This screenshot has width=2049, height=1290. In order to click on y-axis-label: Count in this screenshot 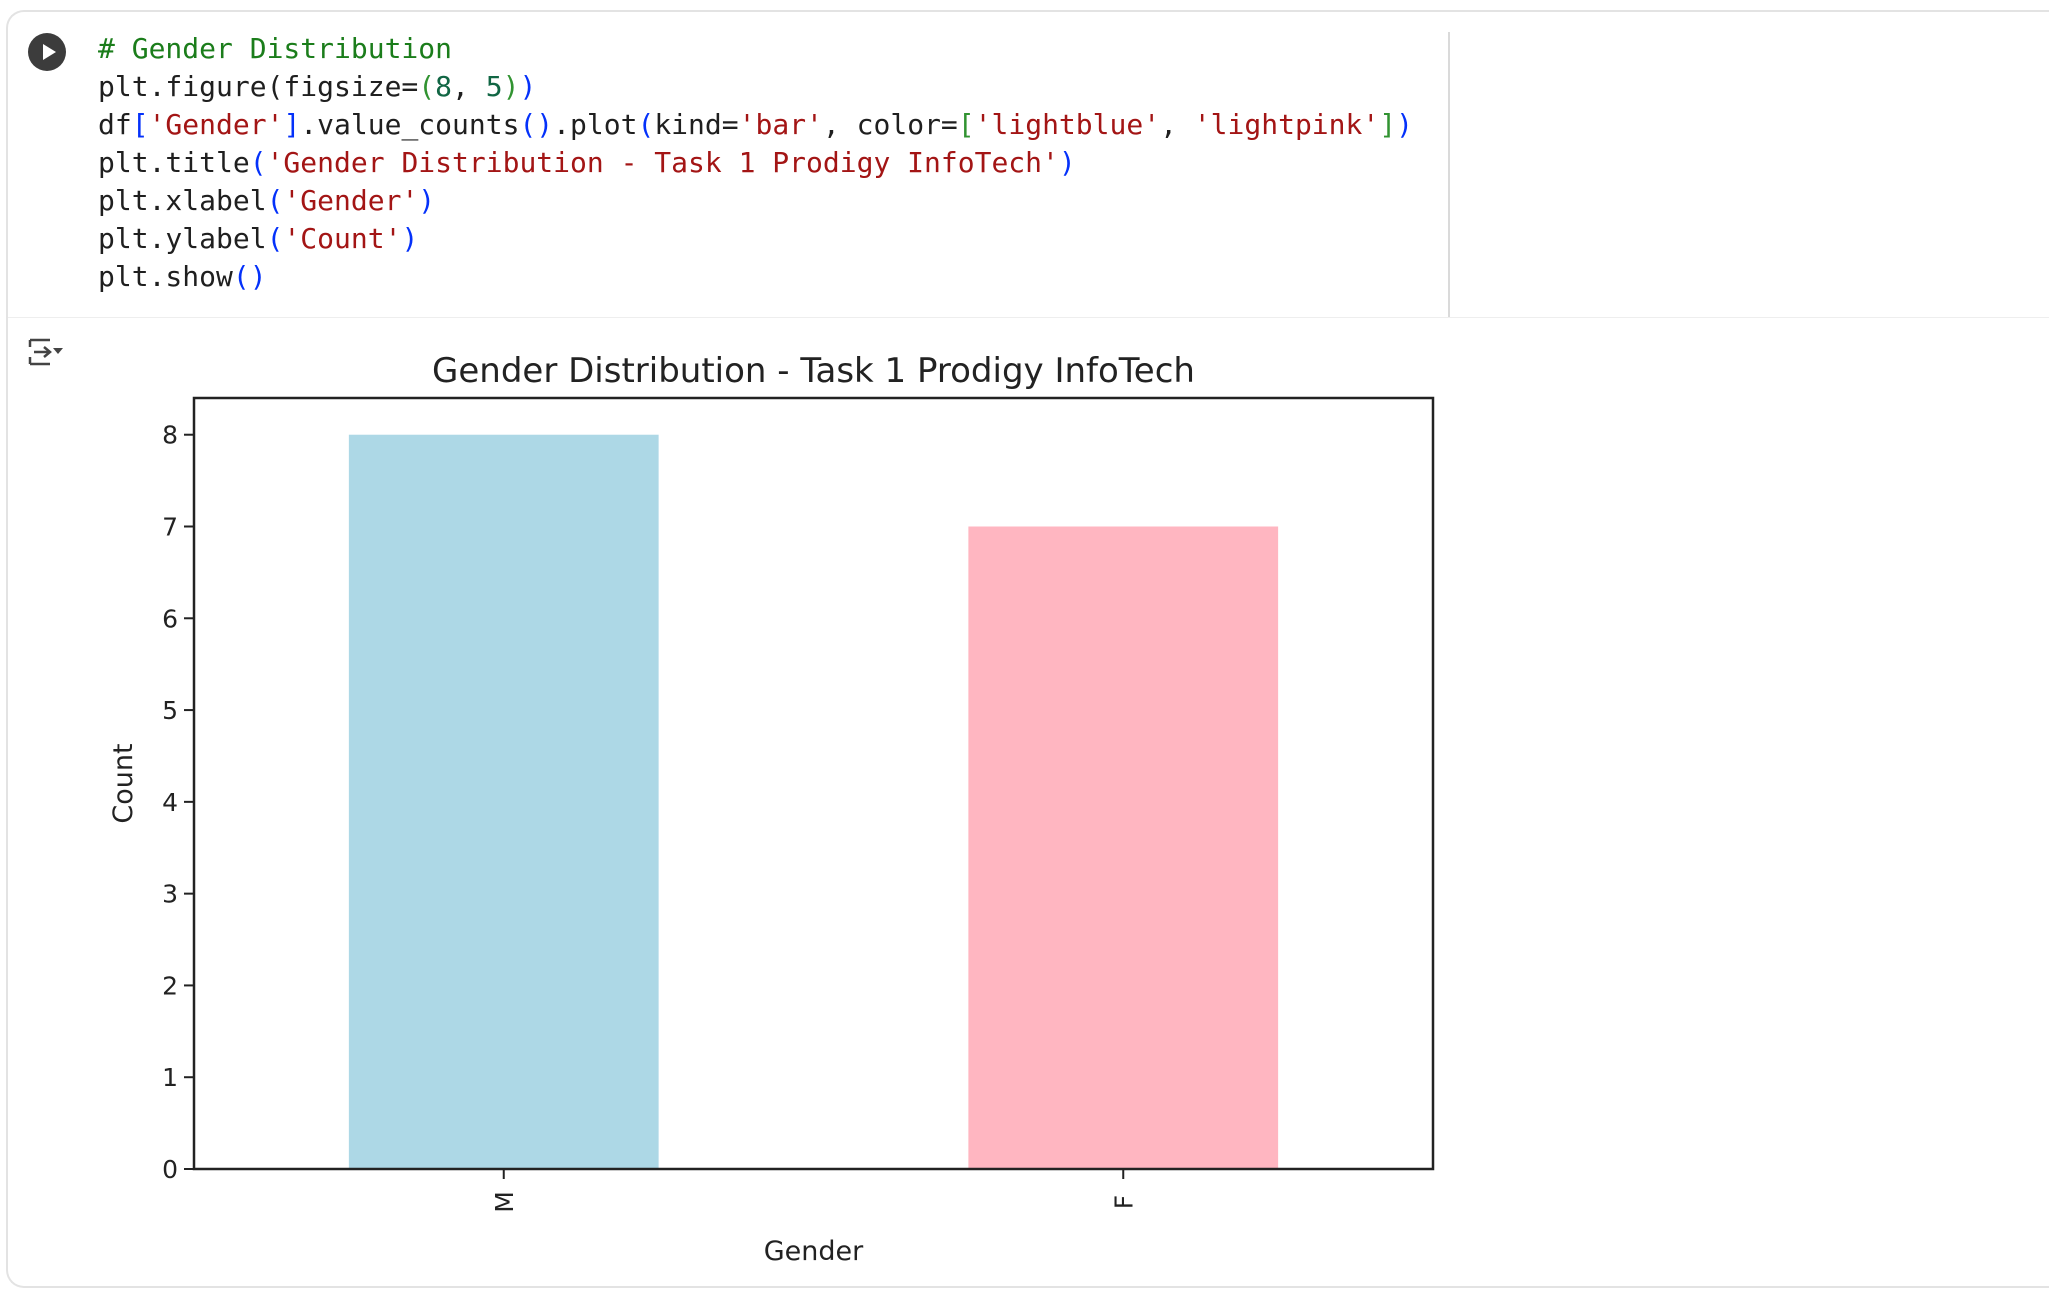, I will do `click(123, 783)`.